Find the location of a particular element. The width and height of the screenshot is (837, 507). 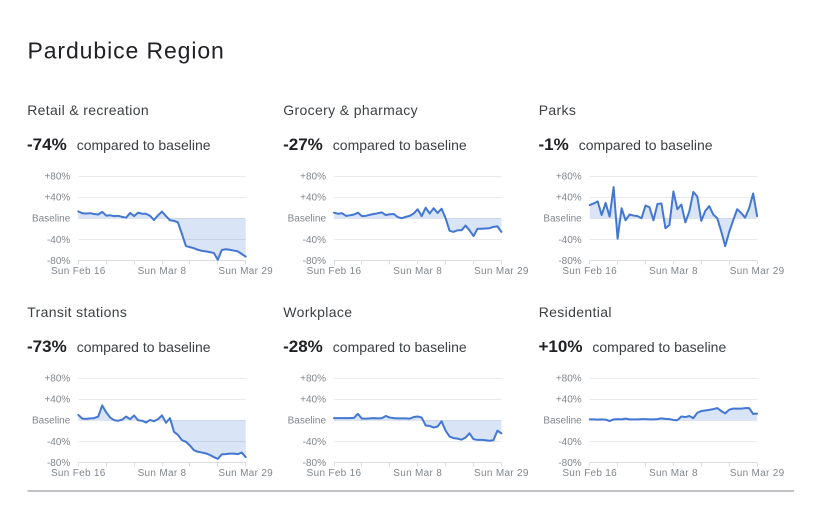

svg-text: Retail & recreation is located at coordinates (88, 110).